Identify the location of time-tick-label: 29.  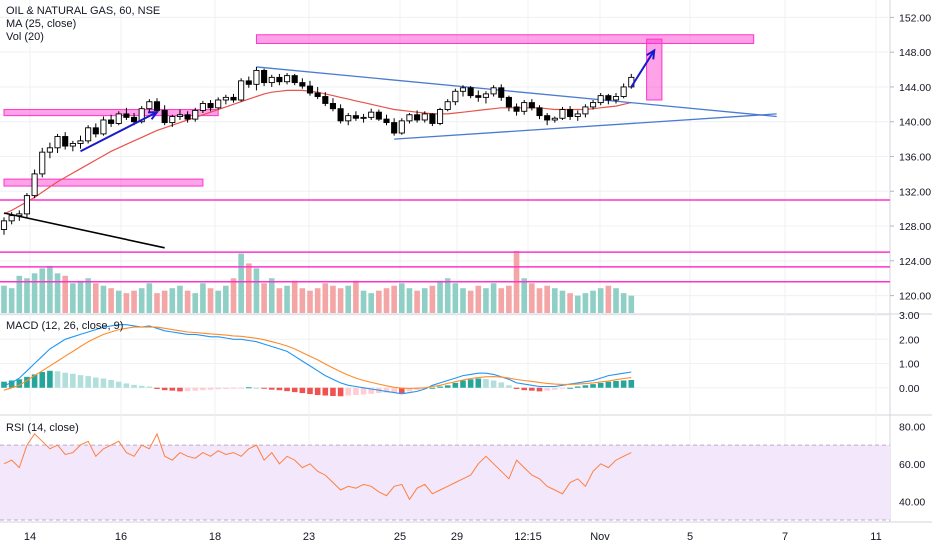
(457, 537).